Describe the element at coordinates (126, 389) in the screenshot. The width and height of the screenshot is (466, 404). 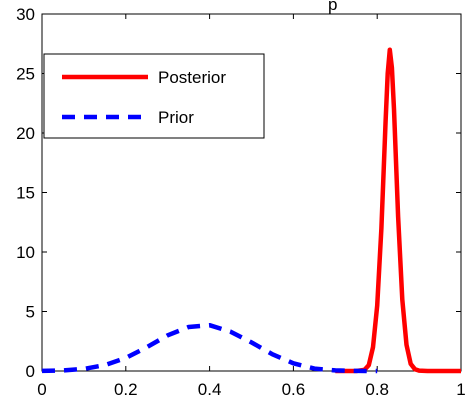
I see `x-tick-label: 0.2` at that location.